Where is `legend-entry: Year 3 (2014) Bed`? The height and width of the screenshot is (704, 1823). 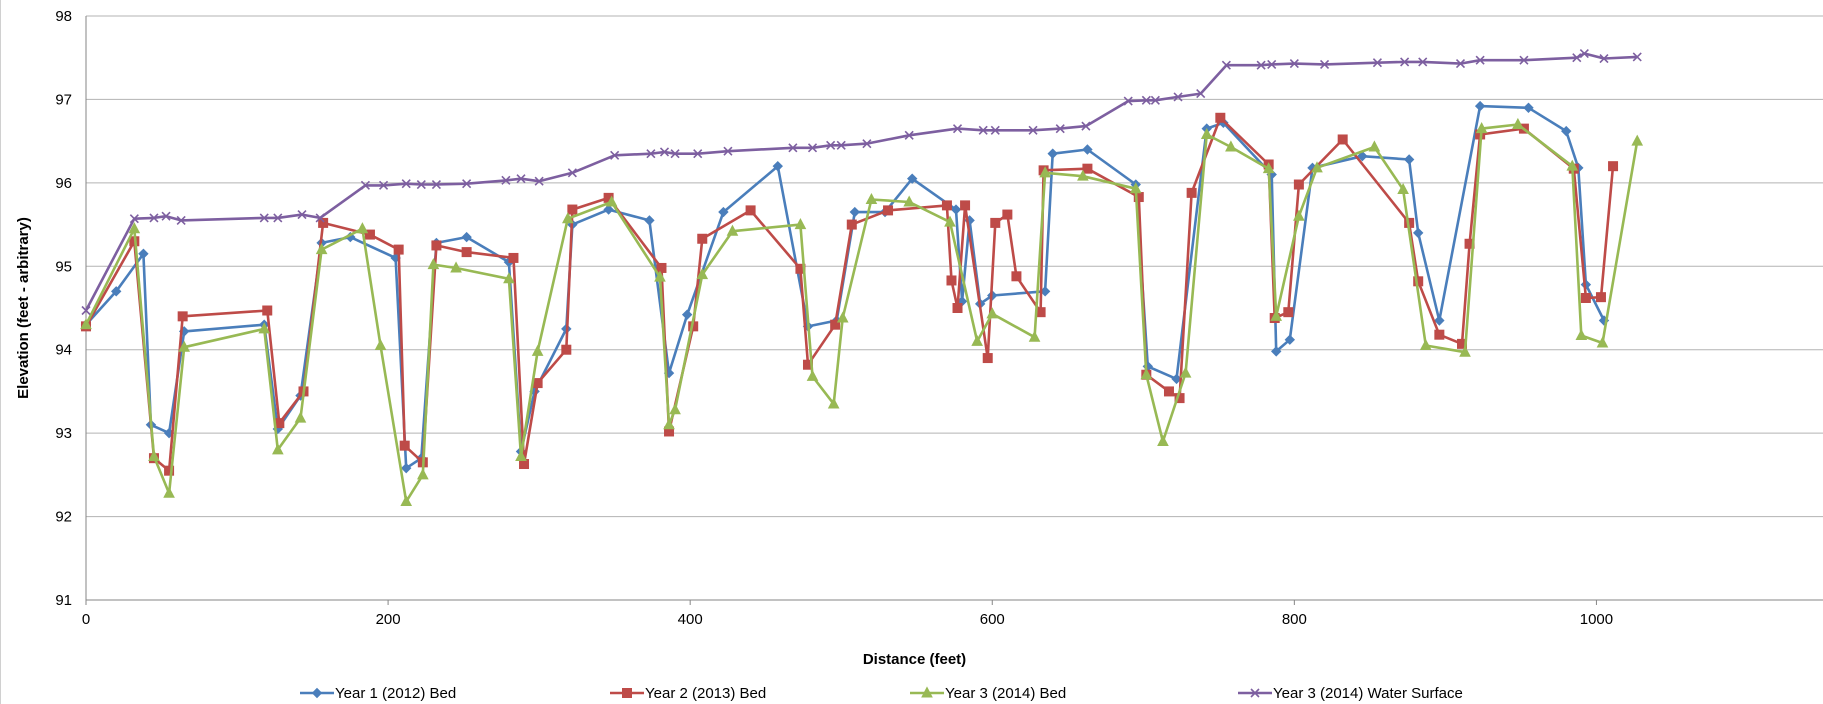 legend-entry: Year 3 (2014) Bed is located at coordinates (988, 693).